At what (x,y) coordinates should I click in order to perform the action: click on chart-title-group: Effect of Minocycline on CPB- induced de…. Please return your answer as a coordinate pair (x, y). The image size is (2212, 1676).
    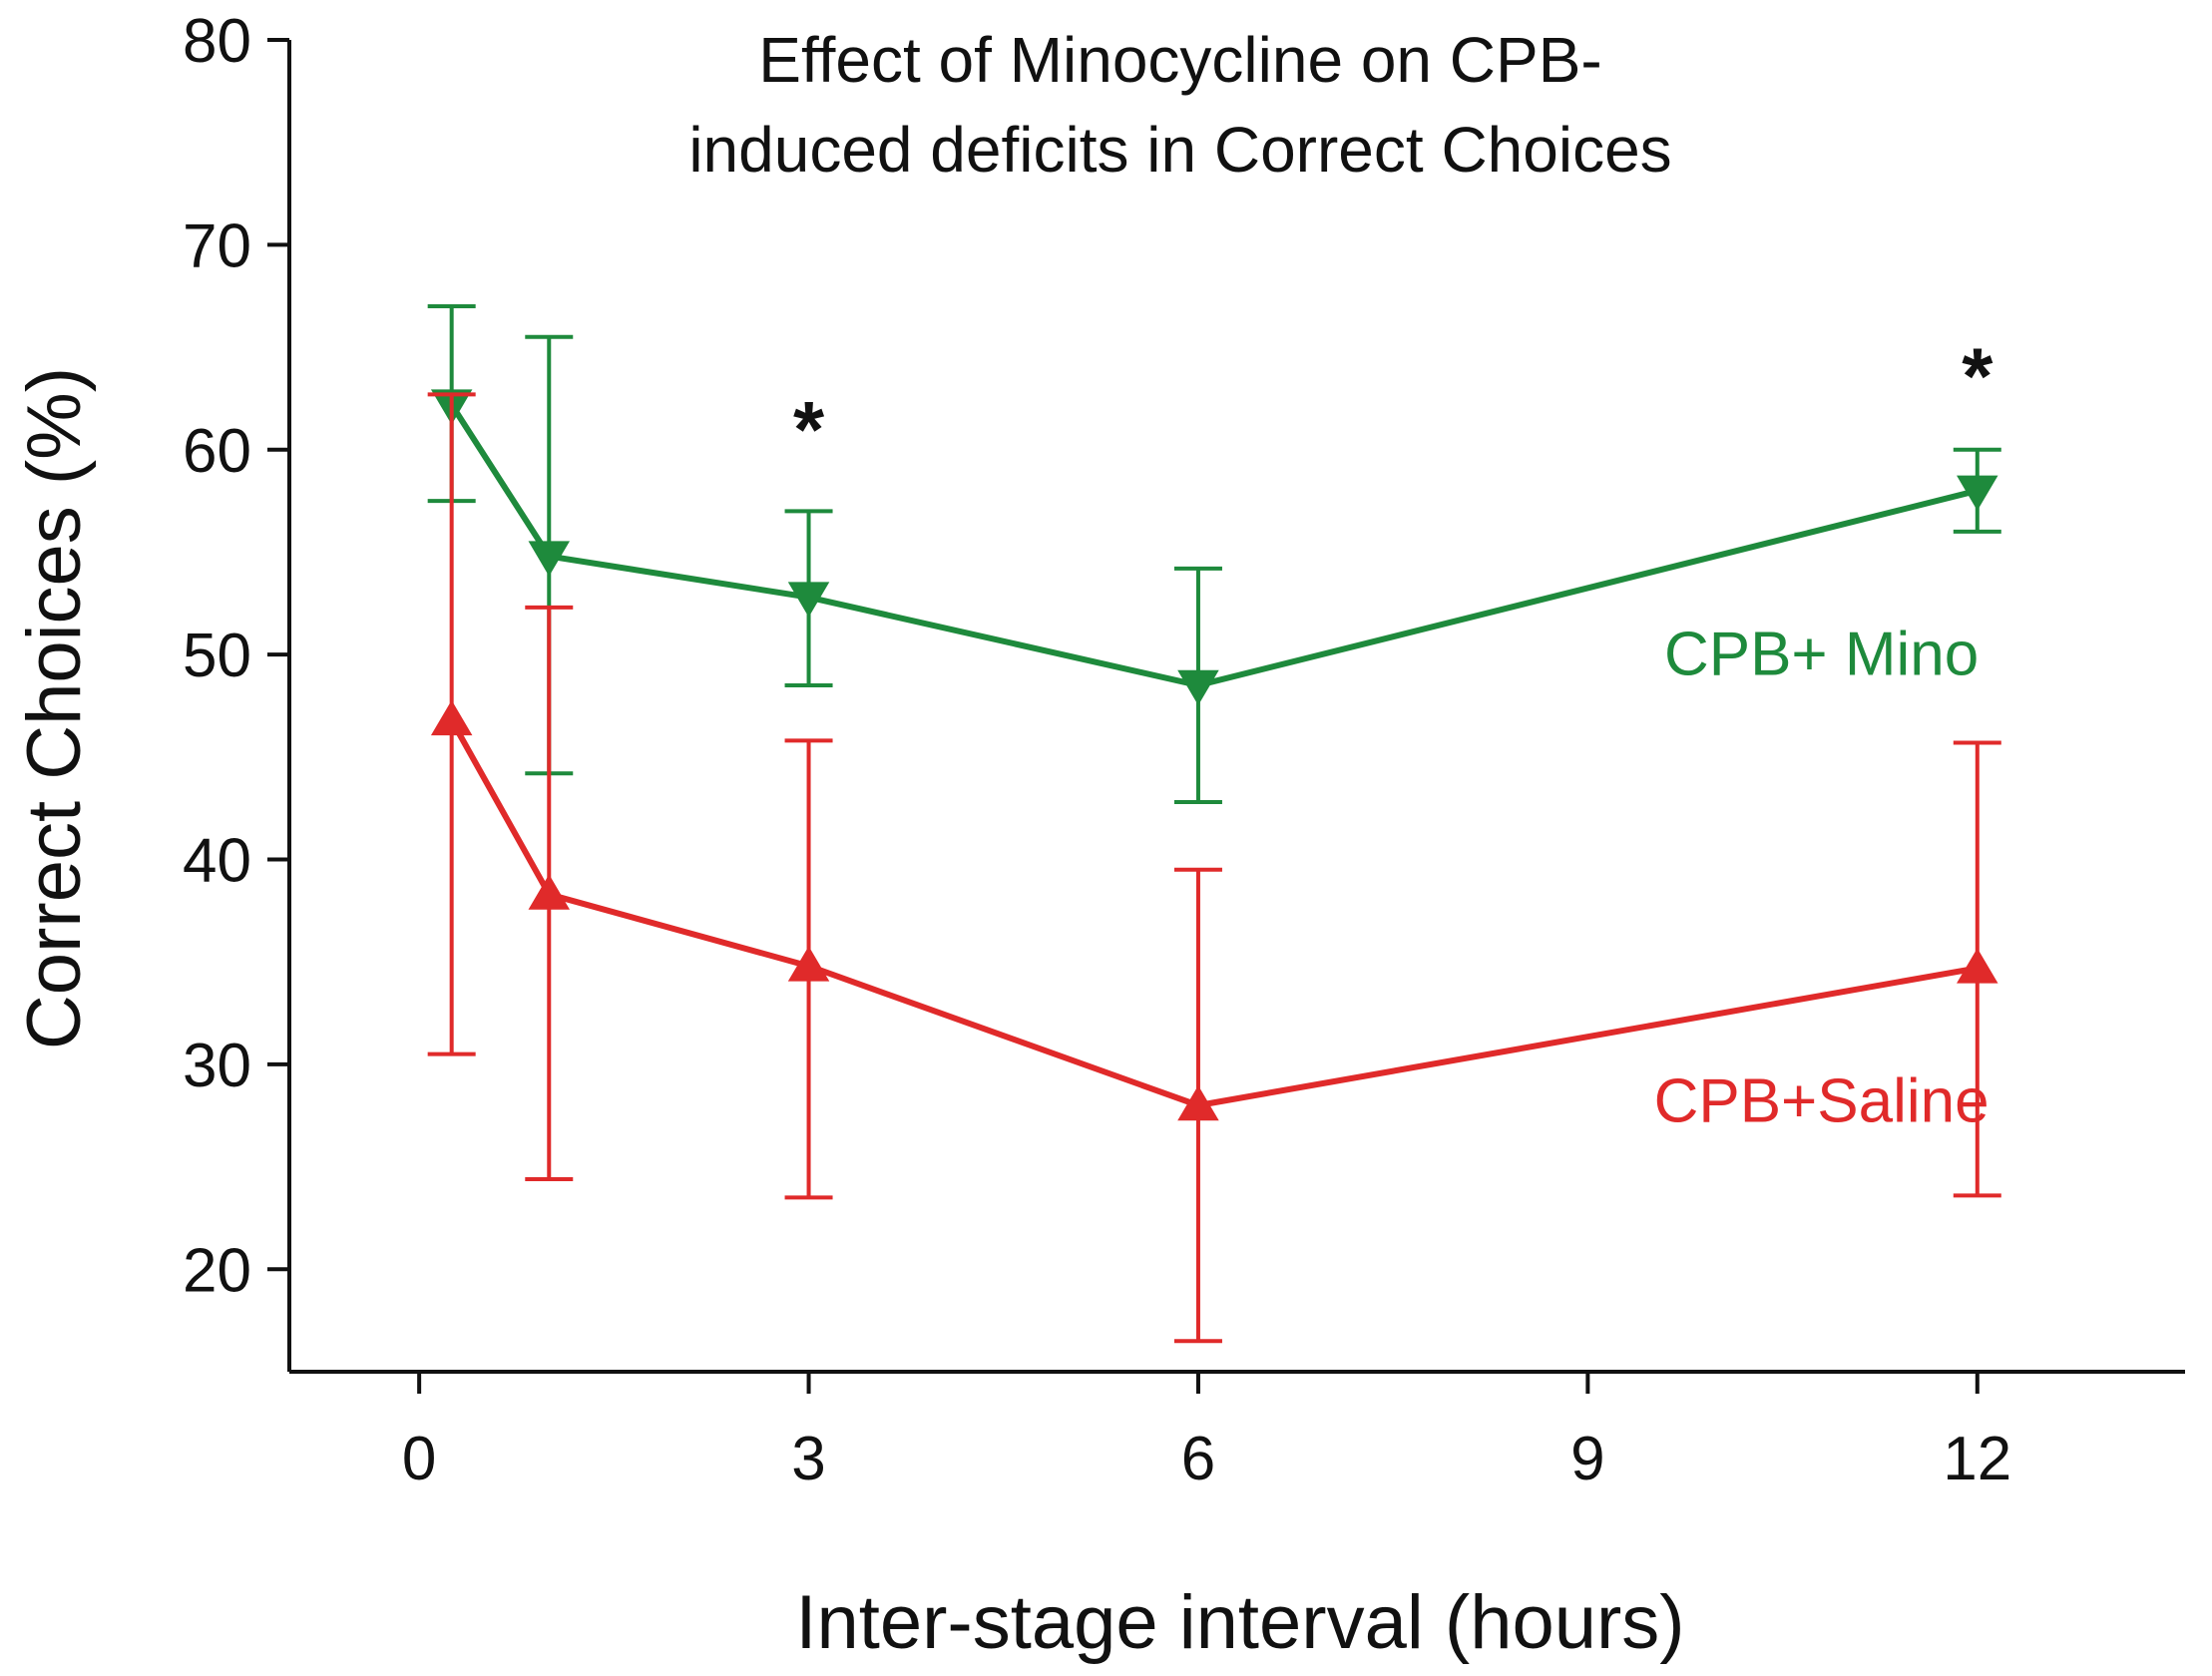
    Looking at the image, I should click on (1179, 105).